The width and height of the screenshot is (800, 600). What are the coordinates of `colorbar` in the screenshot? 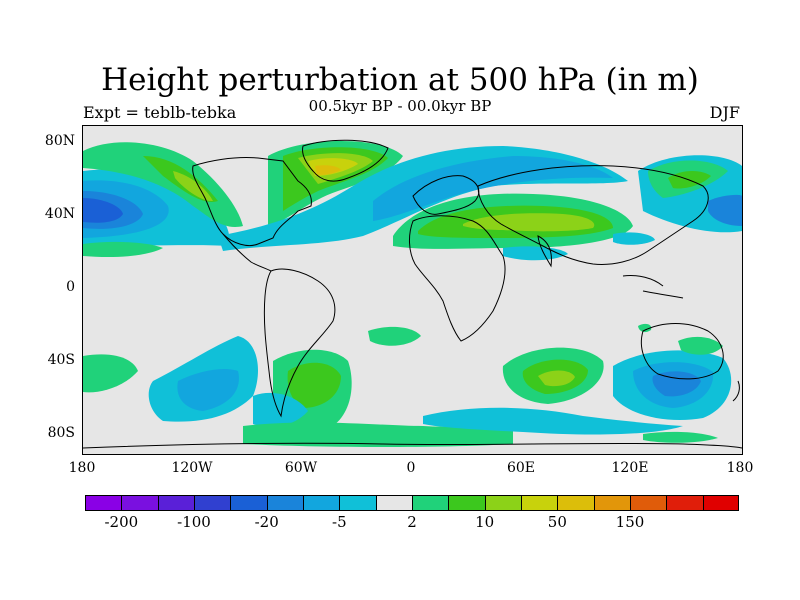 It's located at (412, 503).